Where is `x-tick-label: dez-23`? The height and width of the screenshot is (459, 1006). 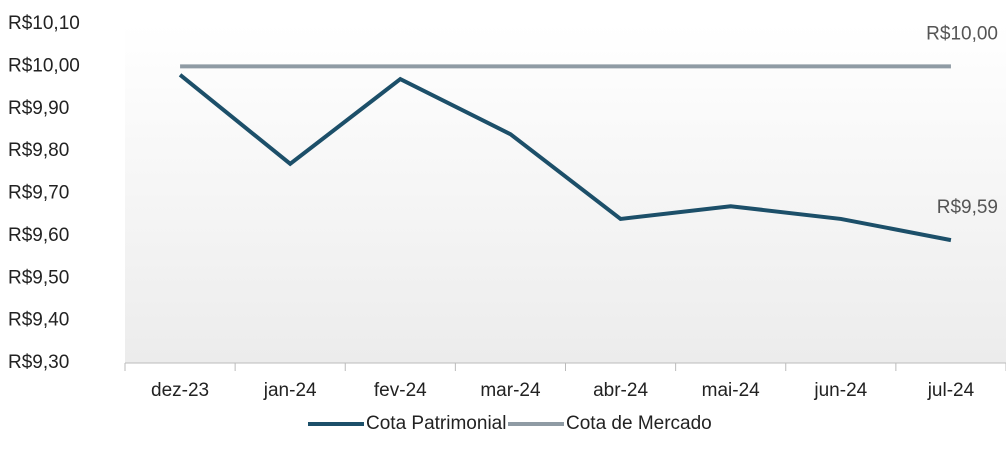 x-tick-label: dez-23 is located at coordinates (180, 390).